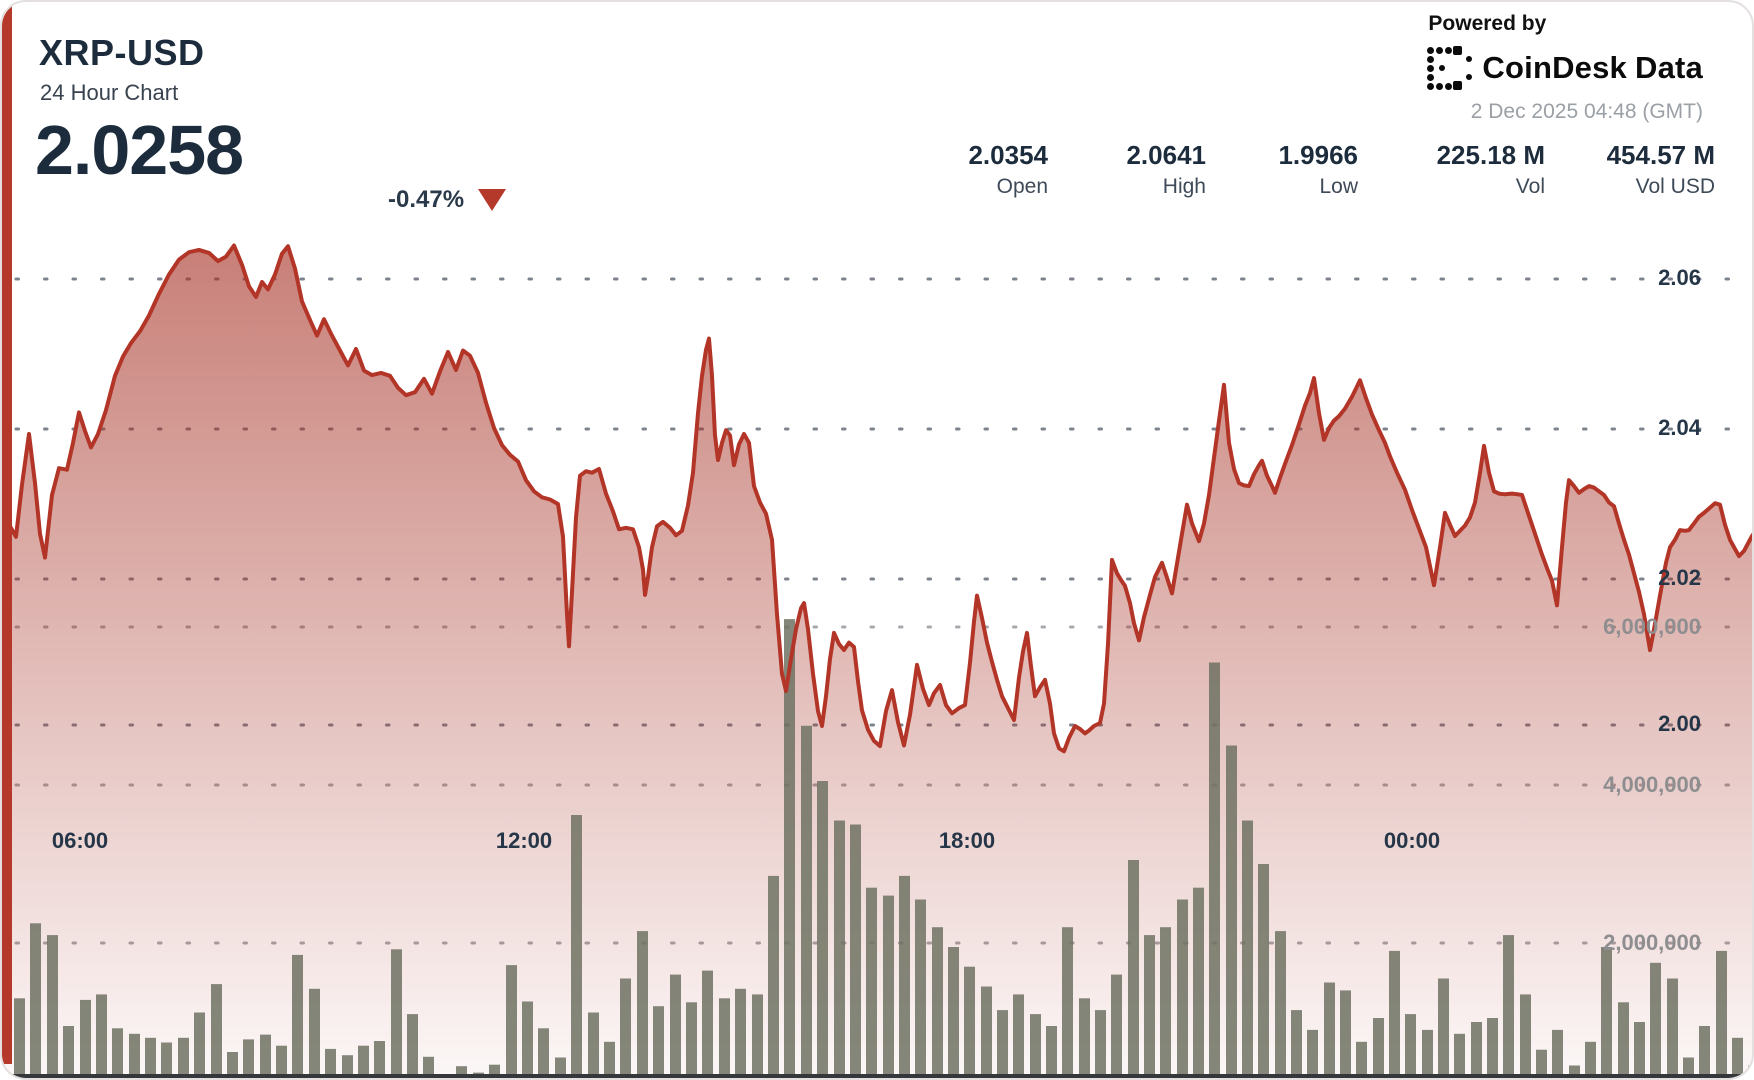 This screenshot has width=1754, height=1080. Describe the element at coordinates (1412, 840) in the screenshot. I see `time-tick-label: 00:00` at that location.